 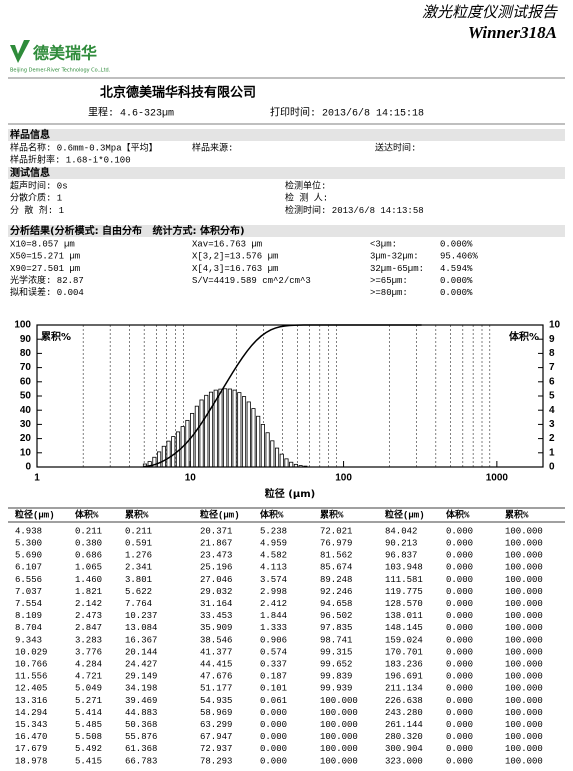 I want to click on table-cell: 323.000, so click(x=404, y=761).